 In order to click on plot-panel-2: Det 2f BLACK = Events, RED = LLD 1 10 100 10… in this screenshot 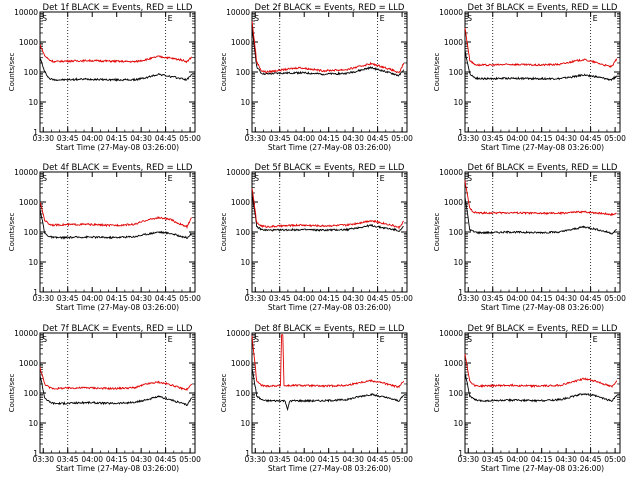, I will do `click(316, 77)`.